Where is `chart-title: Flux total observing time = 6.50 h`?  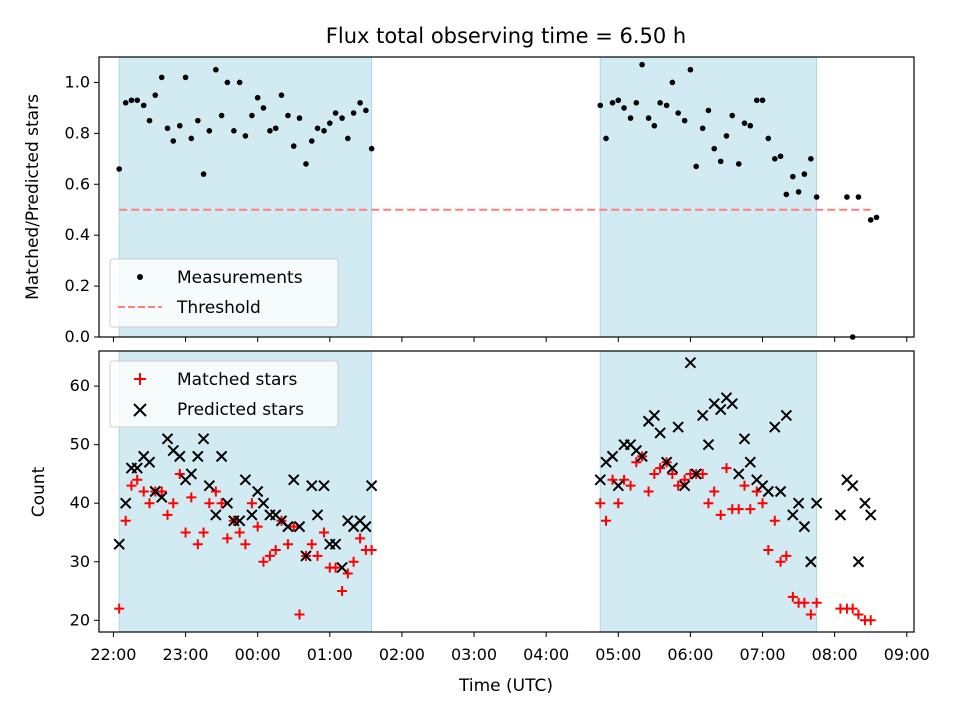
chart-title: Flux total observing time = 6.50 h is located at coordinates (506, 36).